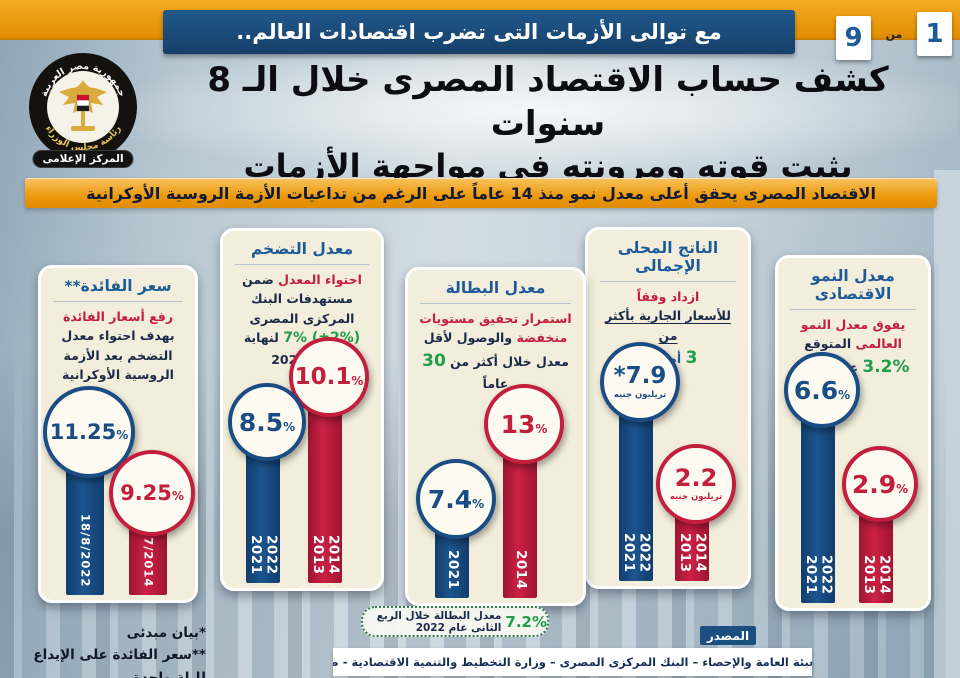 Image resolution: width=960 pixels, height=678 pixels. What do you see at coordinates (668, 257) in the screenshot?
I see `card-title: الناتج المحلى الإجمالى` at bounding box center [668, 257].